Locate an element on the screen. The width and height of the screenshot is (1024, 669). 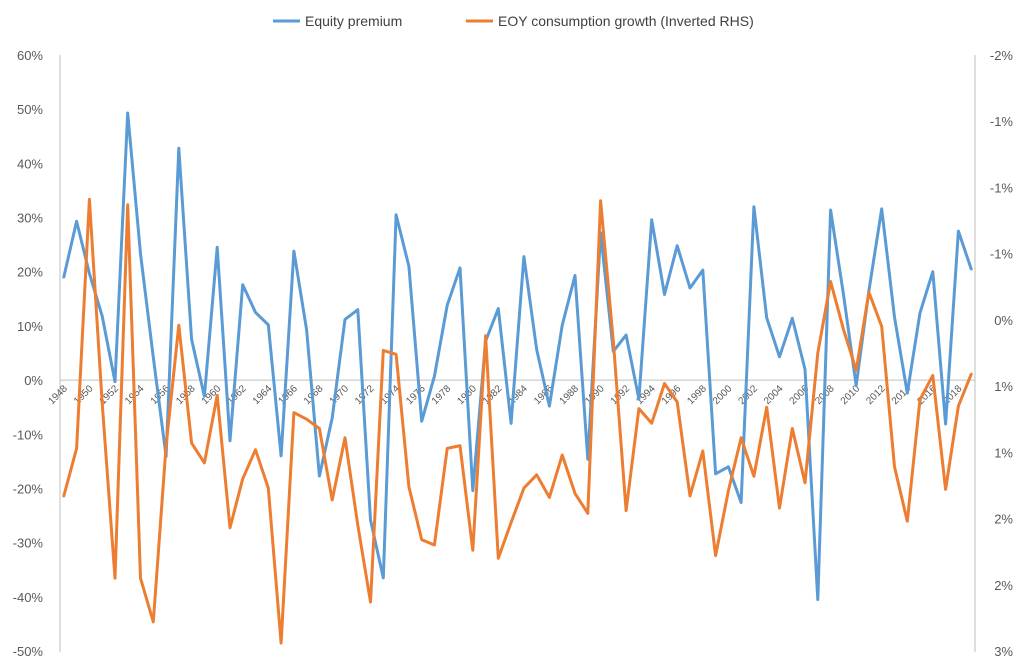
x-tick-label: 1992 is located at coordinates (621, 395).